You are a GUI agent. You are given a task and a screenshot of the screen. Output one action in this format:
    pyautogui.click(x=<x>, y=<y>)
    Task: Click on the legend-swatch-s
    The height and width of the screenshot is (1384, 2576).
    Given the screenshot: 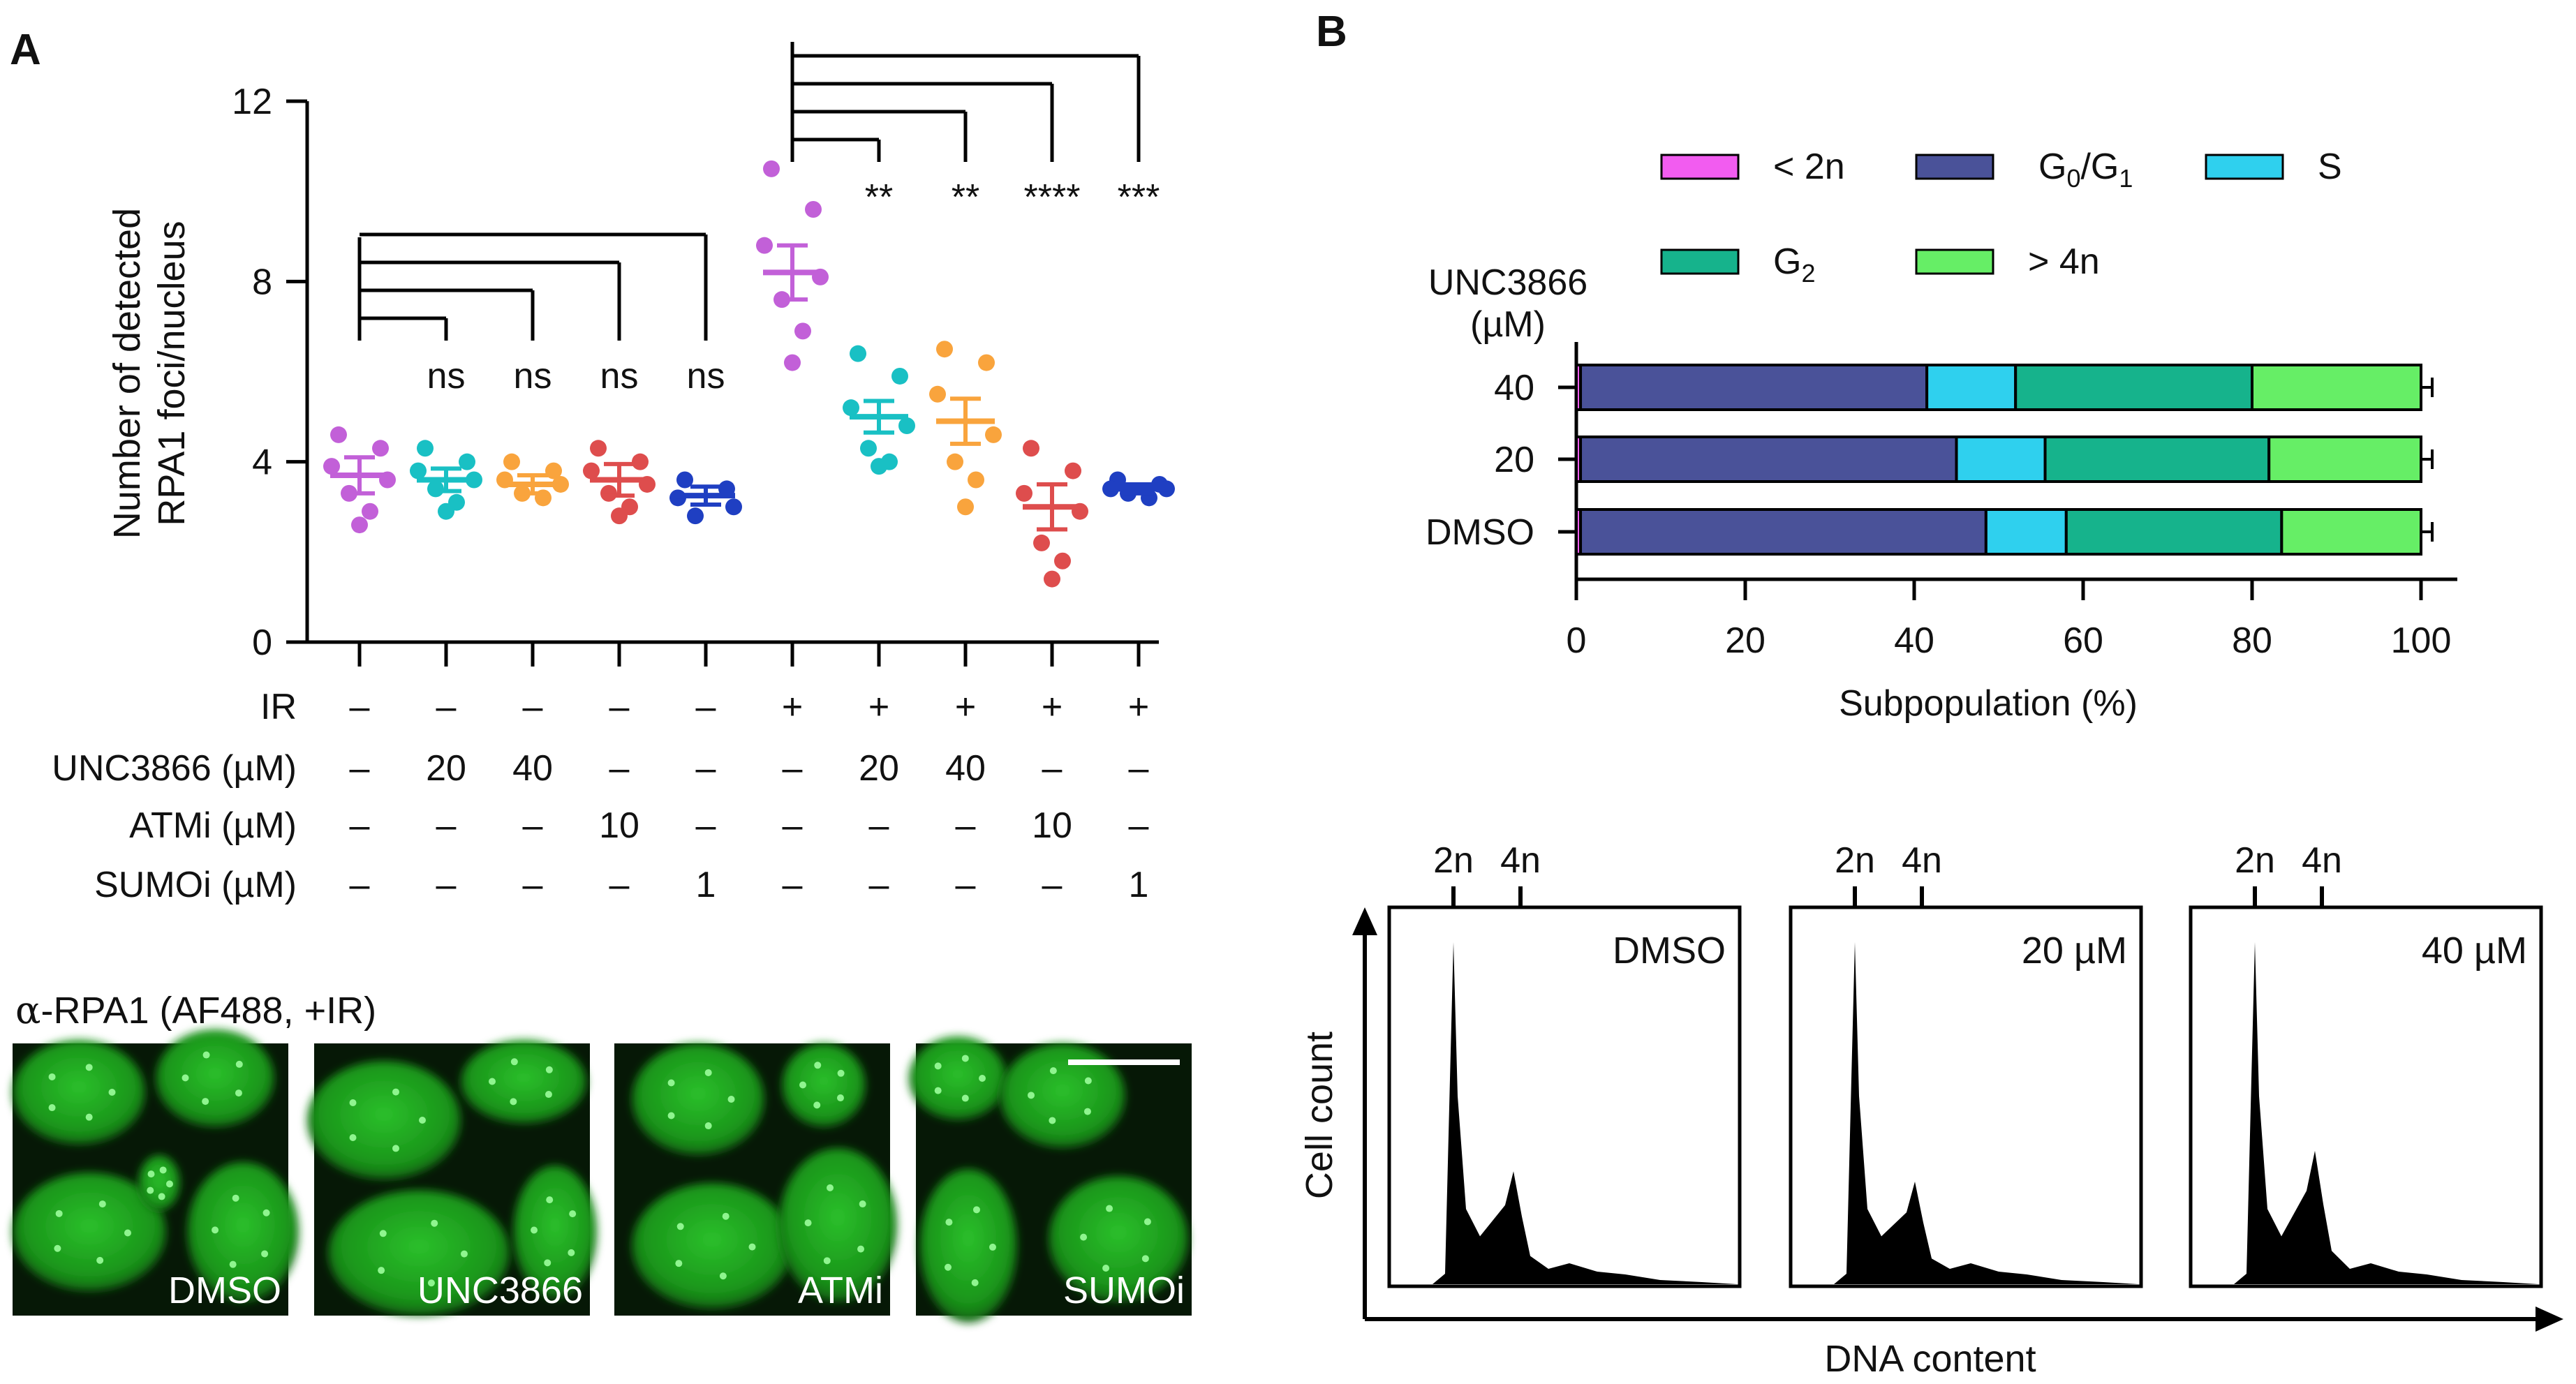 What is the action you would take?
    pyautogui.click(x=2244, y=167)
    